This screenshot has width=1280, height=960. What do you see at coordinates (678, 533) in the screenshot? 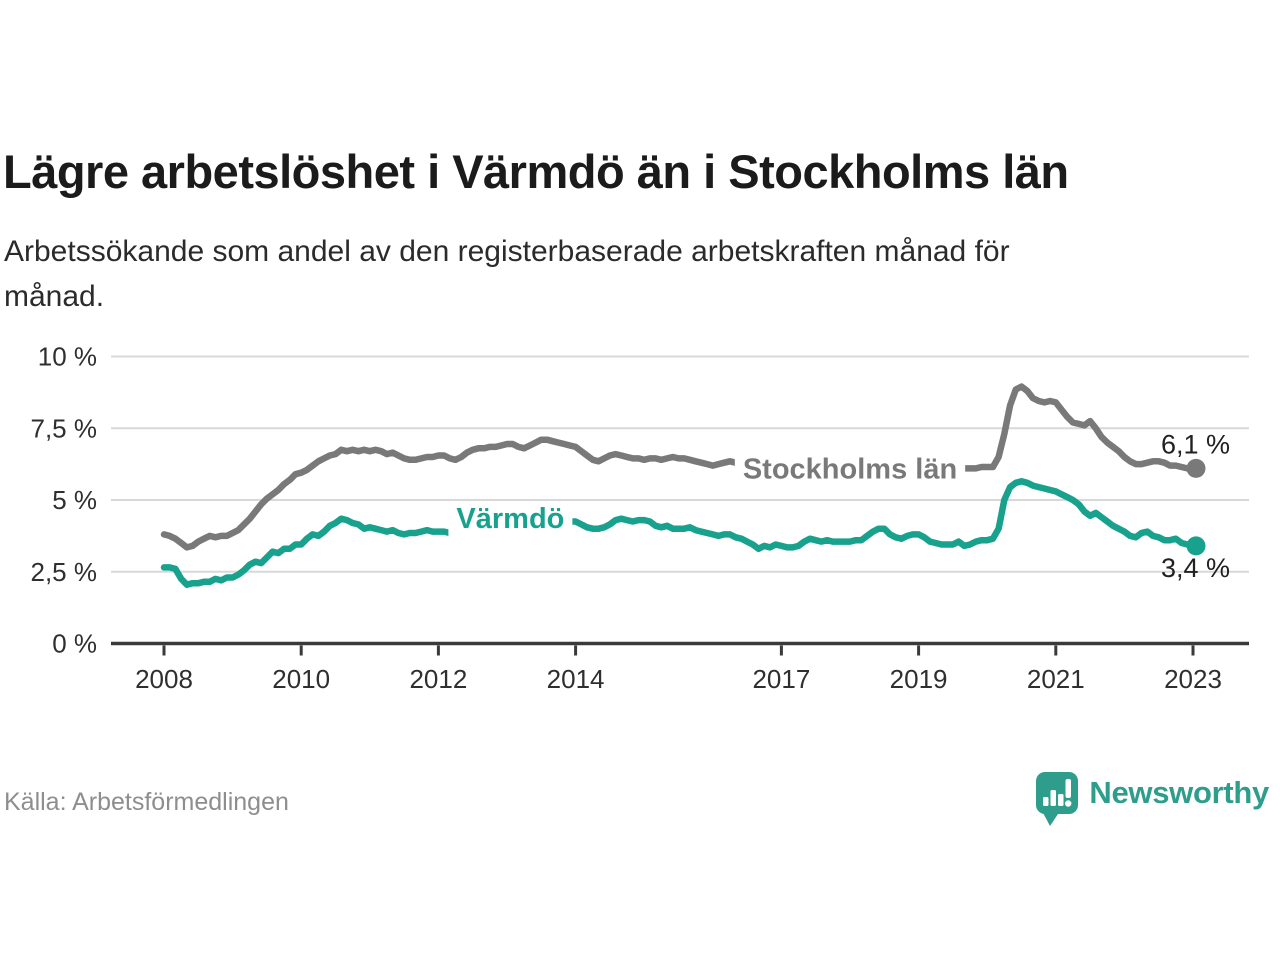
I see `series-line-v-rmd-` at bounding box center [678, 533].